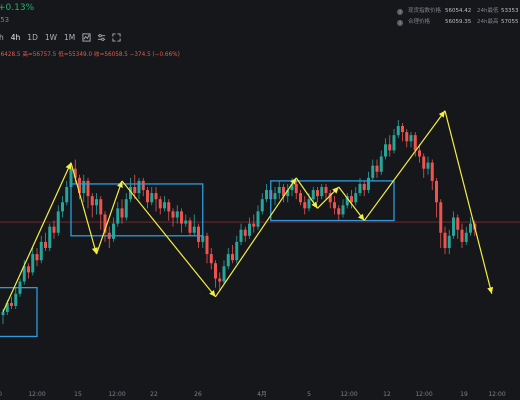 This screenshot has height=400, width=520. Describe the element at coordinates (2, 37) in the screenshot. I see `timeframe-h: h` at that location.